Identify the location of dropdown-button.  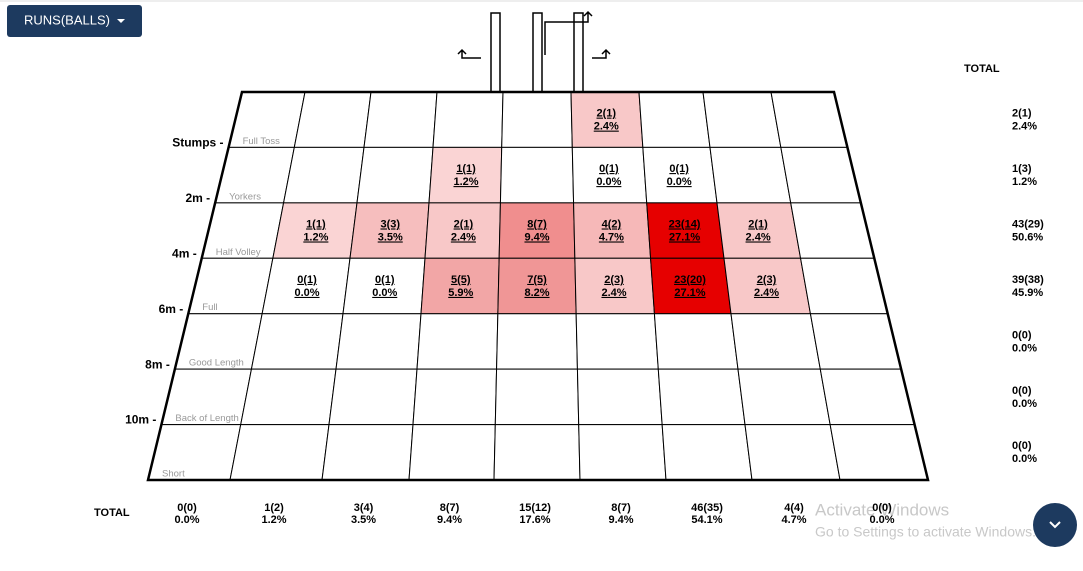
(74, 21).